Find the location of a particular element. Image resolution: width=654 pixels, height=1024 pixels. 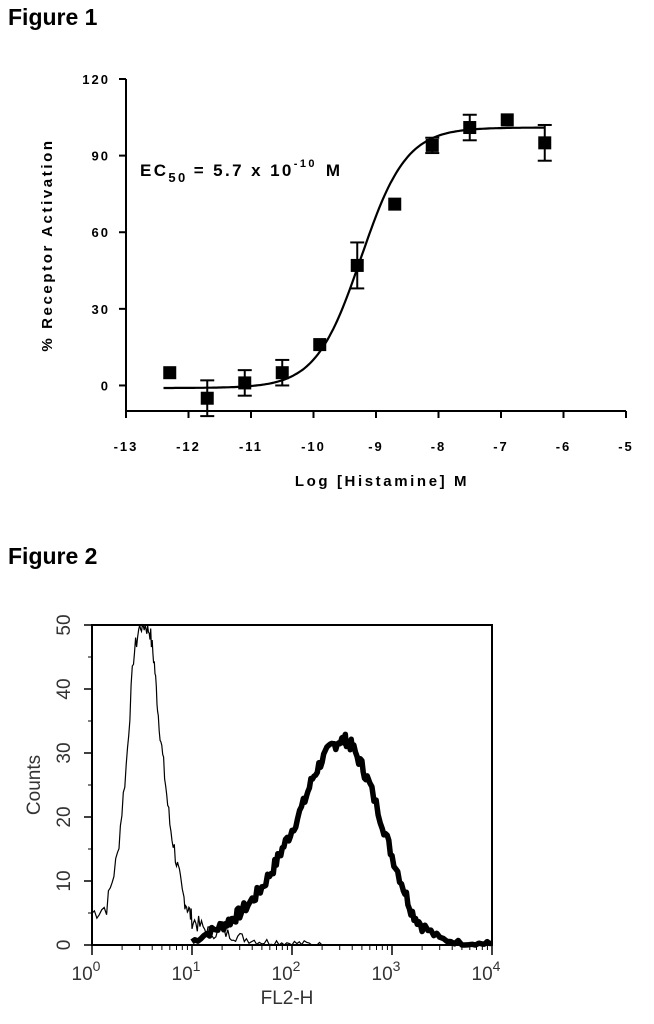

ec50-superscript: -10 is located at coordinates (305, 164).